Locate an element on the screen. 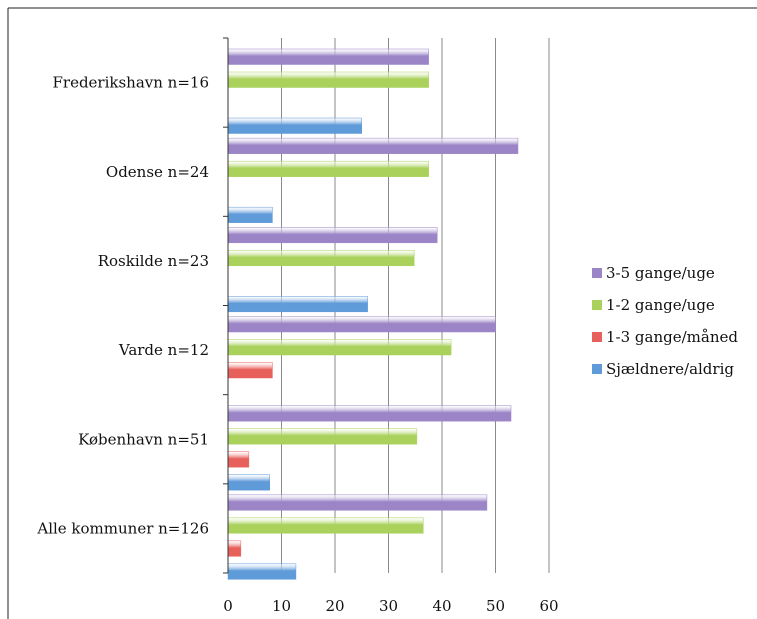 This screenshot has width=757, height=619. category-label: Odense n=24 is located at coordinates (157, 172).